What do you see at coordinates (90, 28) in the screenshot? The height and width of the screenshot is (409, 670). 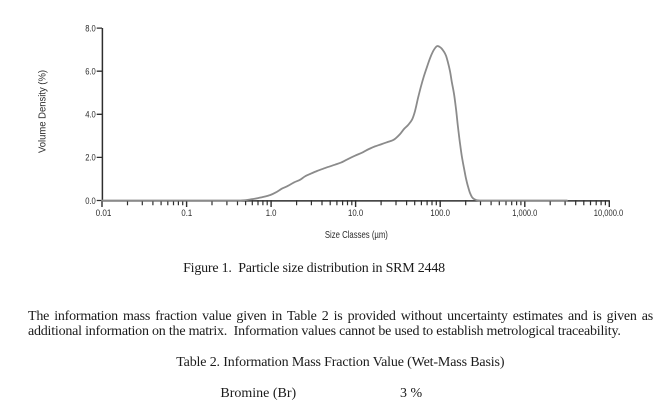 I see `svg-text: 8.0` at bounding box center [90, 28].